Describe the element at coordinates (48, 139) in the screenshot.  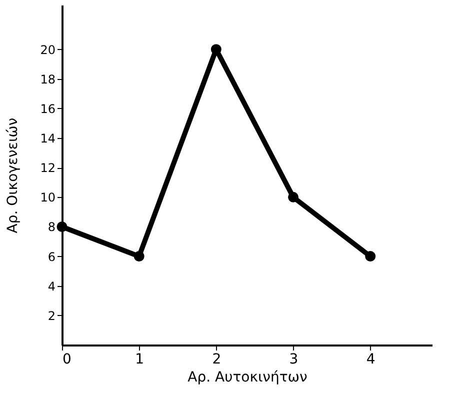
I see `y-tick-label: 14` at that location.